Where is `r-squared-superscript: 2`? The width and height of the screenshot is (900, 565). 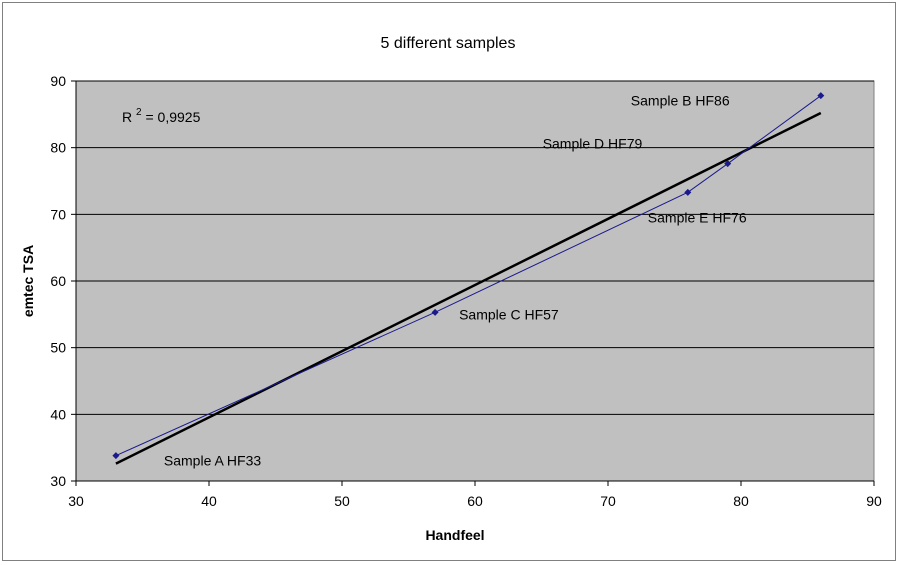 r-squared-superscript: 2 is located at coordinates (139, 112).